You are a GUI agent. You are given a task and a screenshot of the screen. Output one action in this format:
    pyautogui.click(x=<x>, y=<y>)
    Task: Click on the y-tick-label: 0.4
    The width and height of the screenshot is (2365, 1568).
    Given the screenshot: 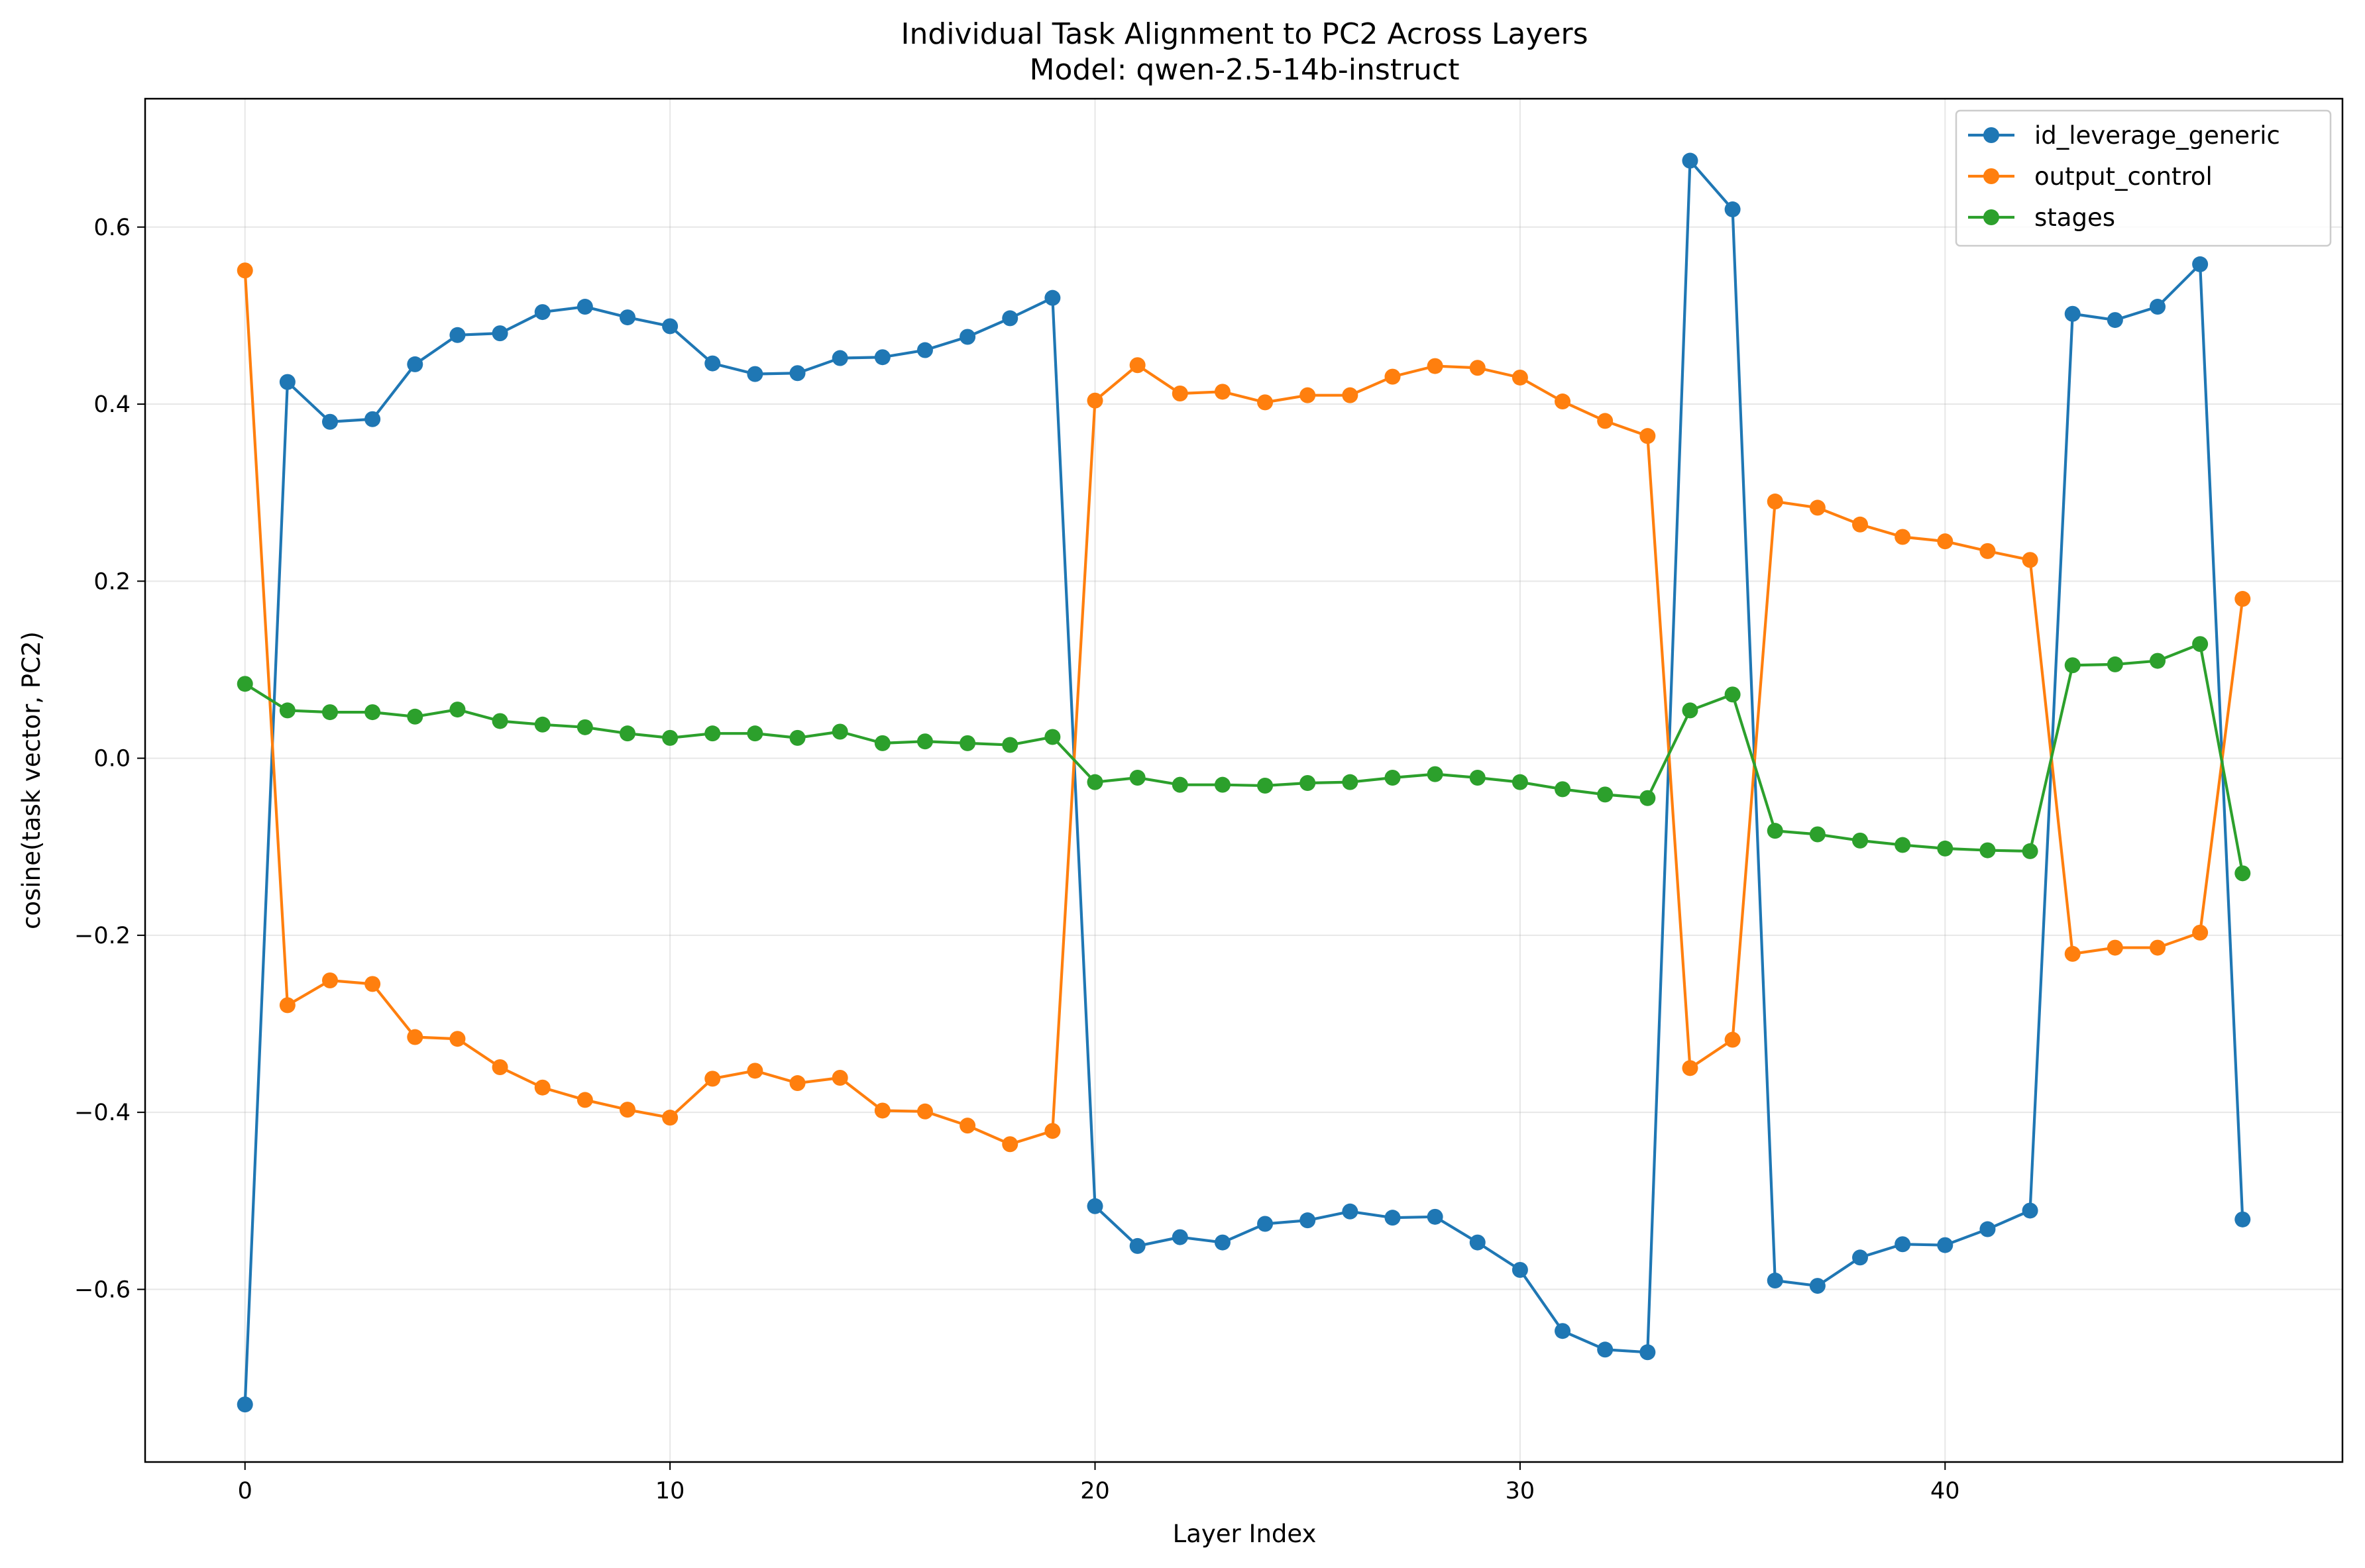 What is the action you would take?
    pyautogui.click(x=112, y=405)
    